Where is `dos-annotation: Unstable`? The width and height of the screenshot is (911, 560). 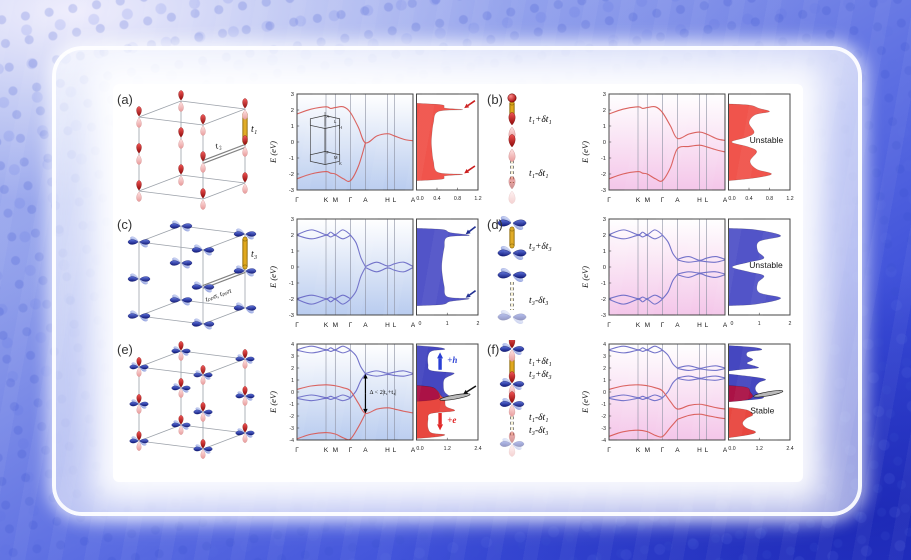 dos-annotation: Unstable is located at coordinates (766, 265).